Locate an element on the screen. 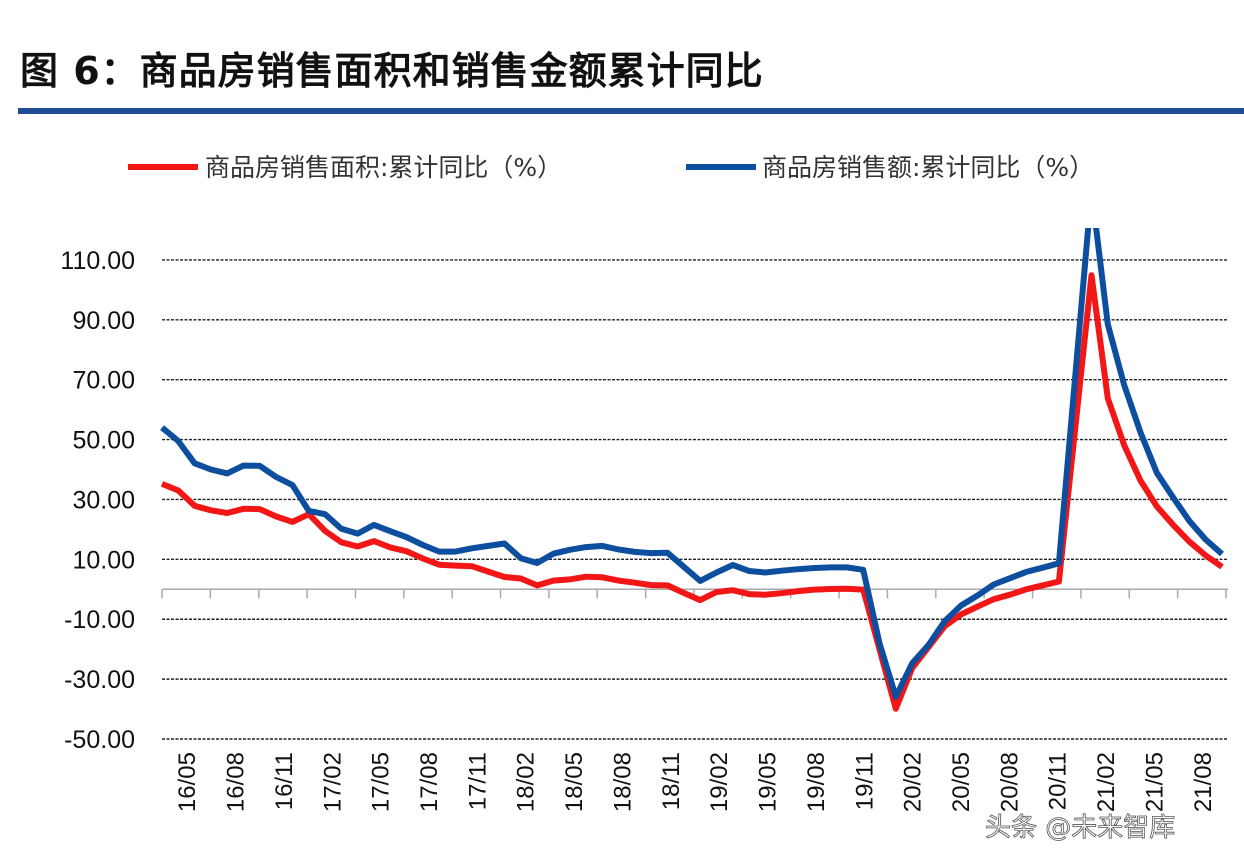 The height and width of the screenshot is (862, 1244). x-tick-label: 20/05 is located at coordinates (961, 782).